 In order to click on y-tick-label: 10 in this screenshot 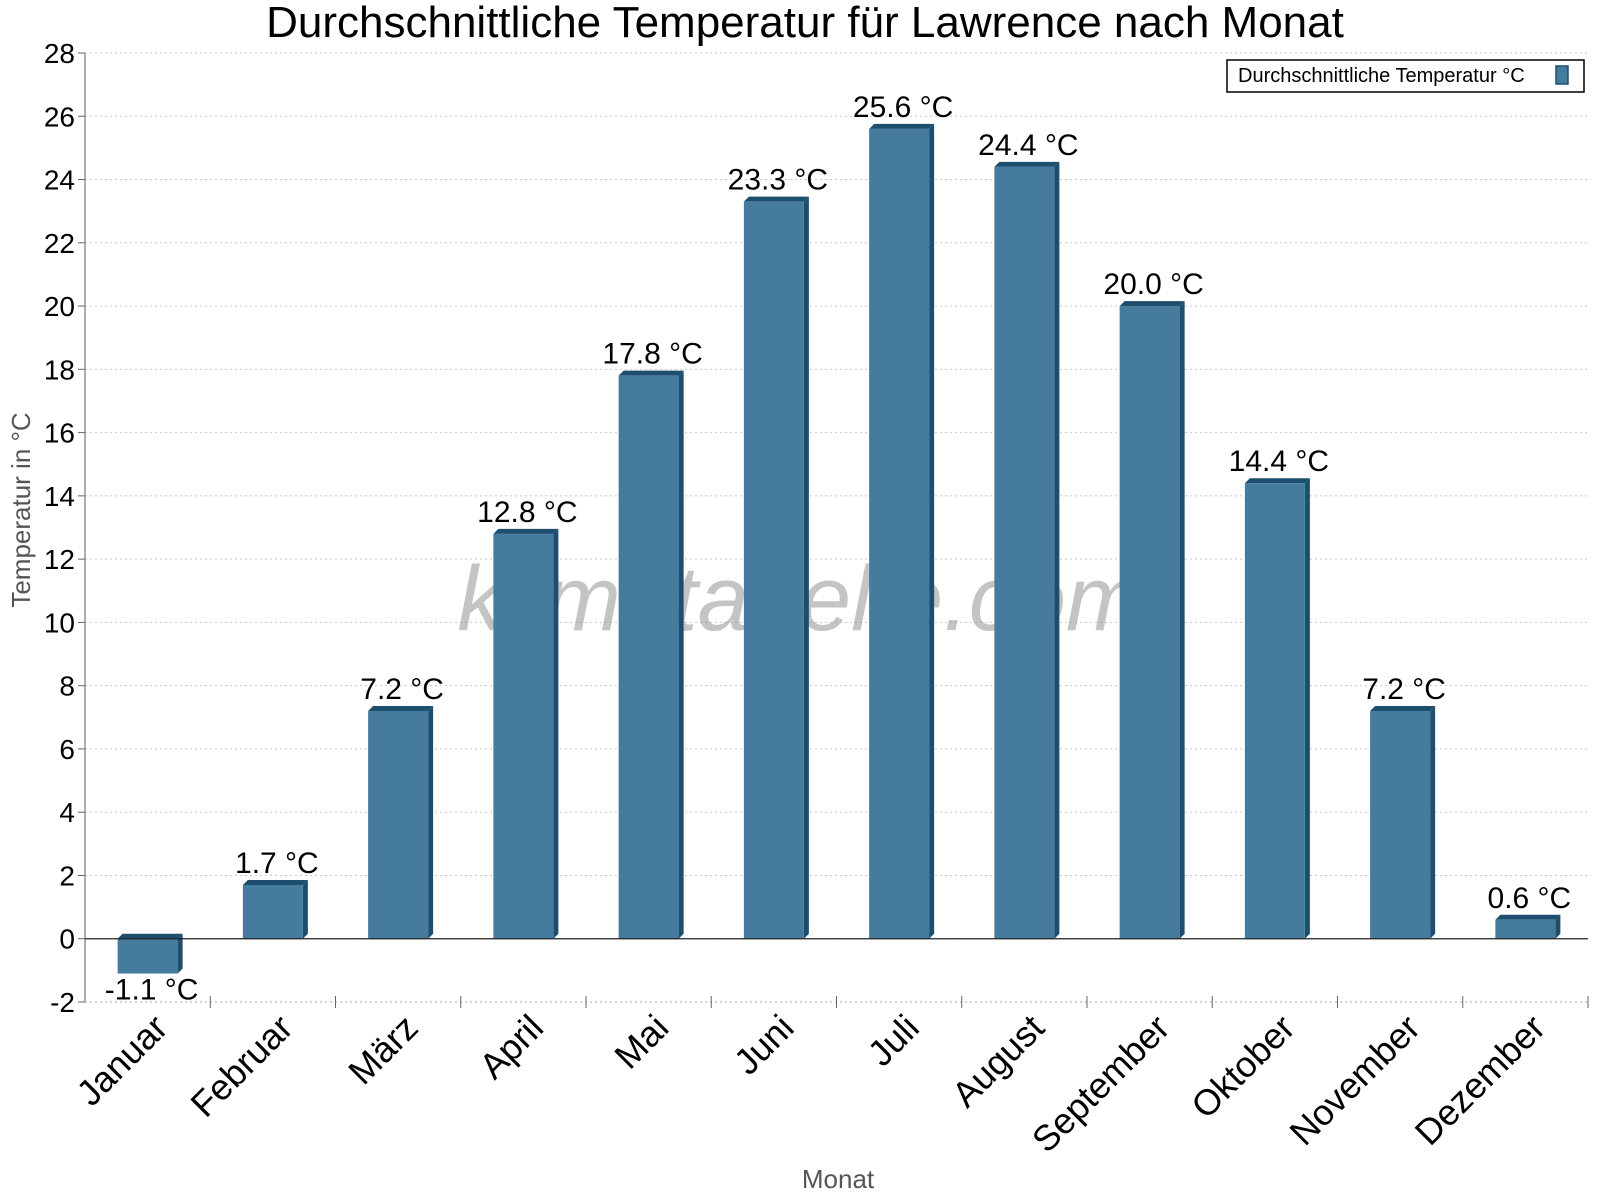, I will do `click(59, 622)`.